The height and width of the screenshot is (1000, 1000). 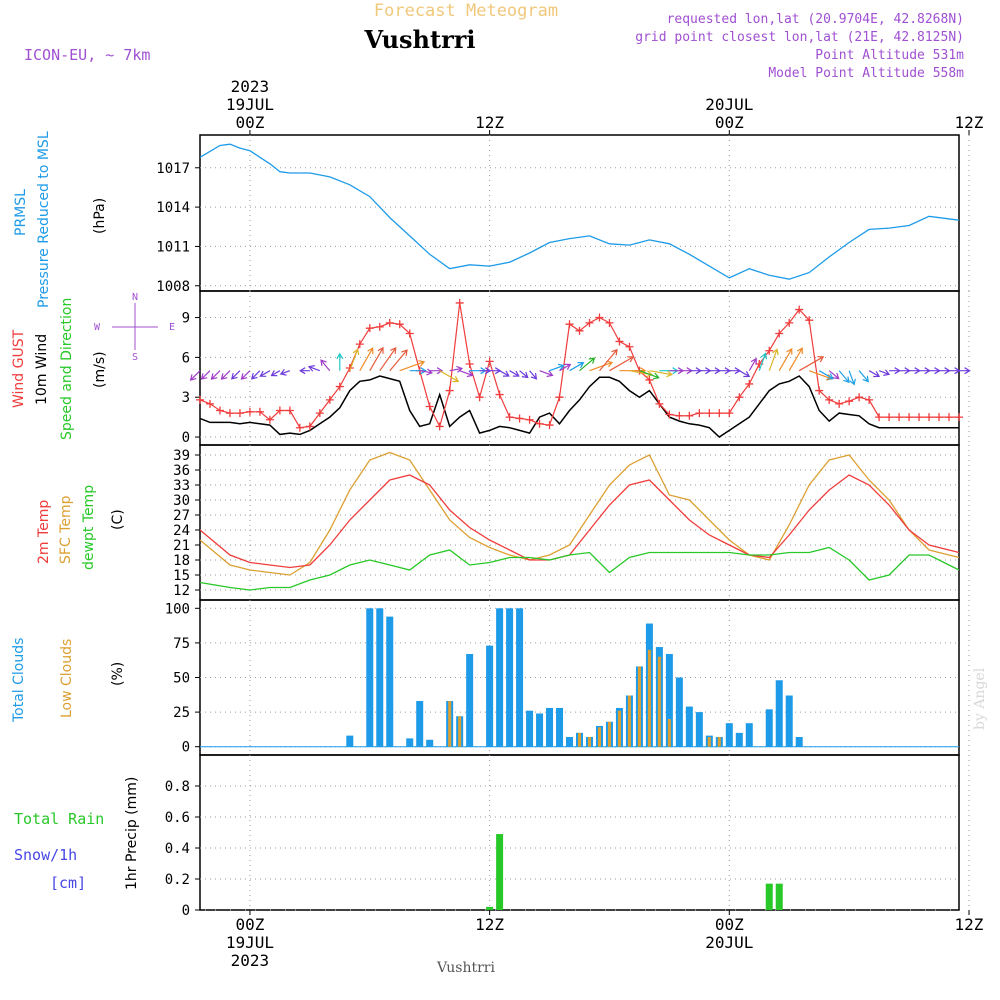 I want to click on y-tick-label: 9, so click(x=186, y=319).